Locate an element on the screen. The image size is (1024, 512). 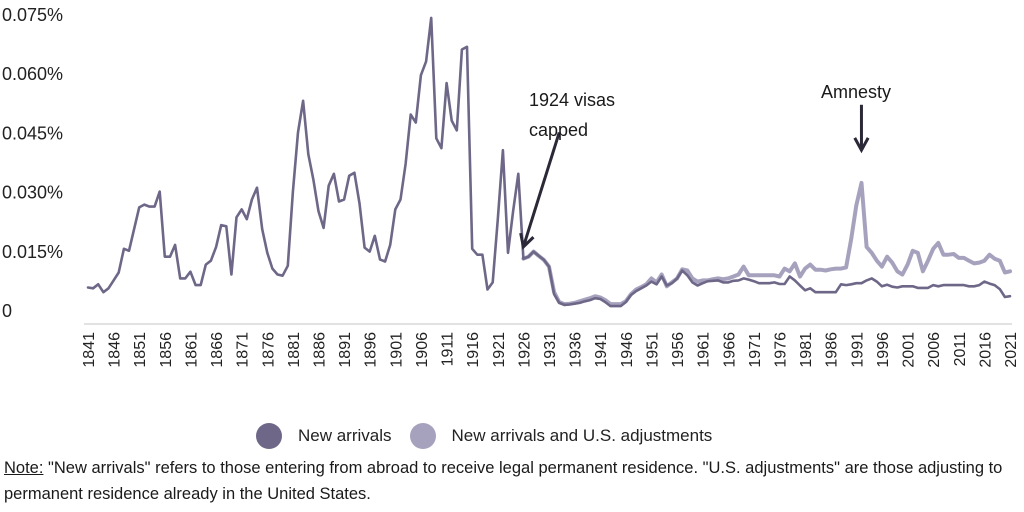
x-tick-label: 1966 is located at coordinates (729, 350).